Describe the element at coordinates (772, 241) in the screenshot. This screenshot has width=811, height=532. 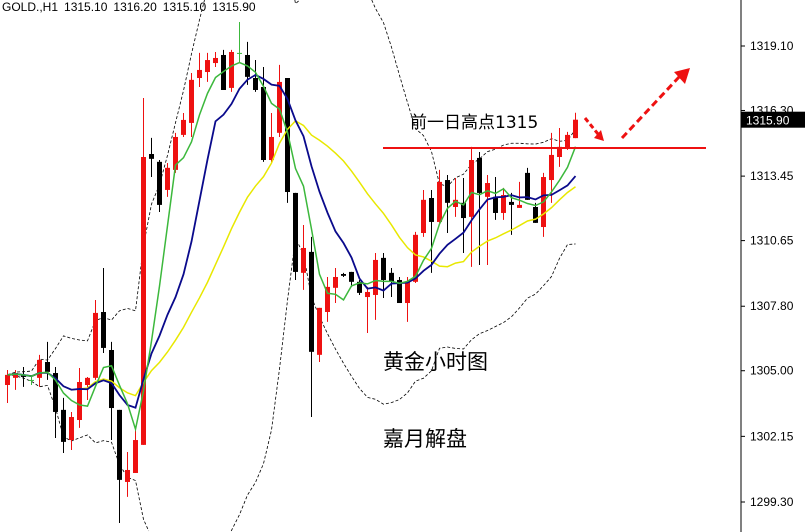
I see `y-tick-label: 1310.65` at that location.